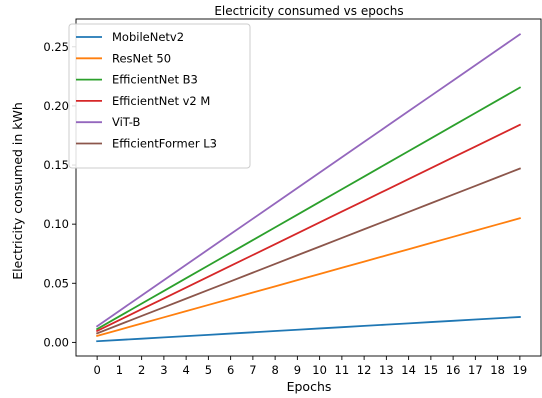  What do you see at coordinates (163, 370) in the screenshot?
I see `x-tick-label: 3` at bounding box center [163, 370].